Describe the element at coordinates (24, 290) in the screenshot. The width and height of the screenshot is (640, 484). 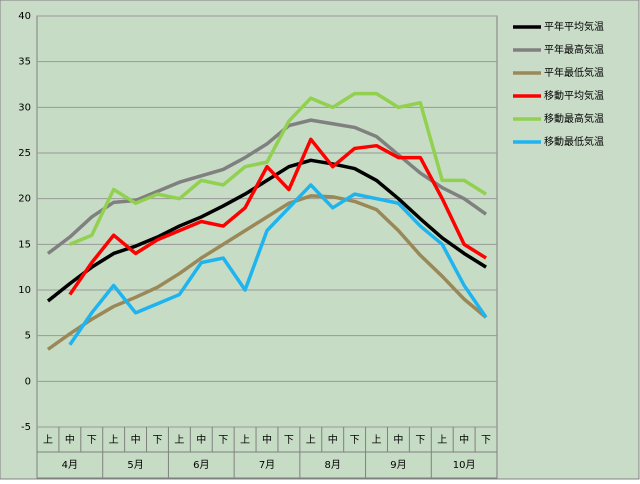
I see `y-tick-label: 10` at that location.